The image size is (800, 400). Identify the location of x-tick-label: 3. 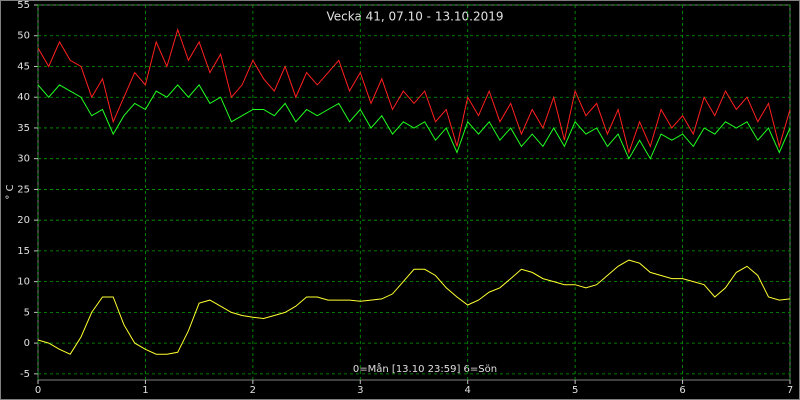
(360, 390).